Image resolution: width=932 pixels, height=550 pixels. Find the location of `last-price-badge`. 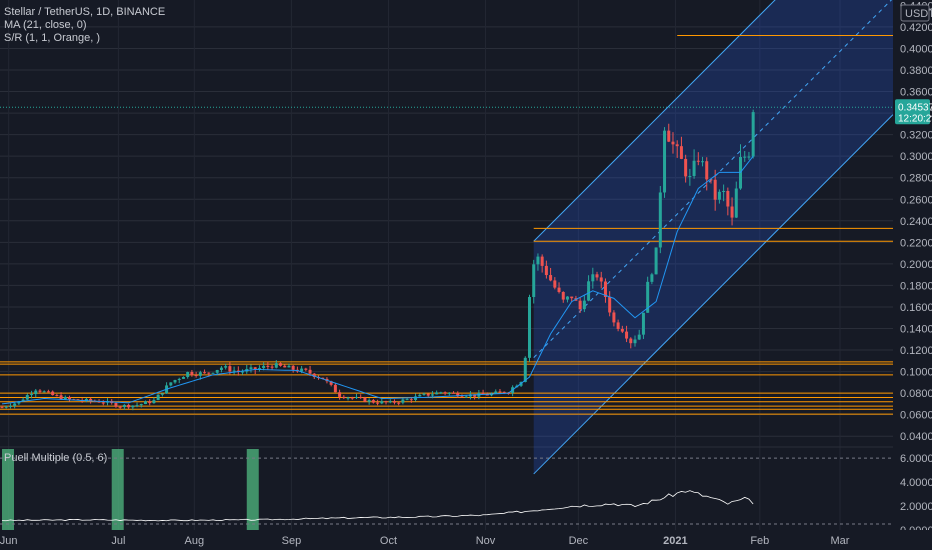

last-price-badge is located at coordinates (912, 112).